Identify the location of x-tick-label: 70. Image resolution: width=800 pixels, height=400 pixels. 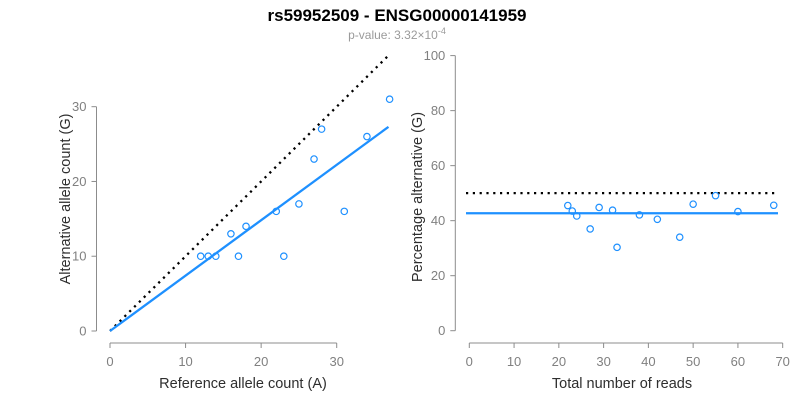
(782, 361).